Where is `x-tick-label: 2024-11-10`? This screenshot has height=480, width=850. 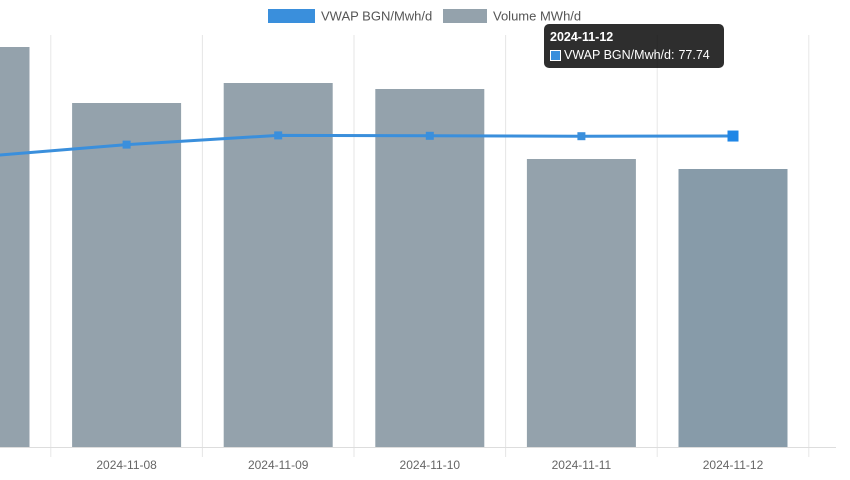
x-tick-label: 2024-11-10 is located at coordinates (430, 465).